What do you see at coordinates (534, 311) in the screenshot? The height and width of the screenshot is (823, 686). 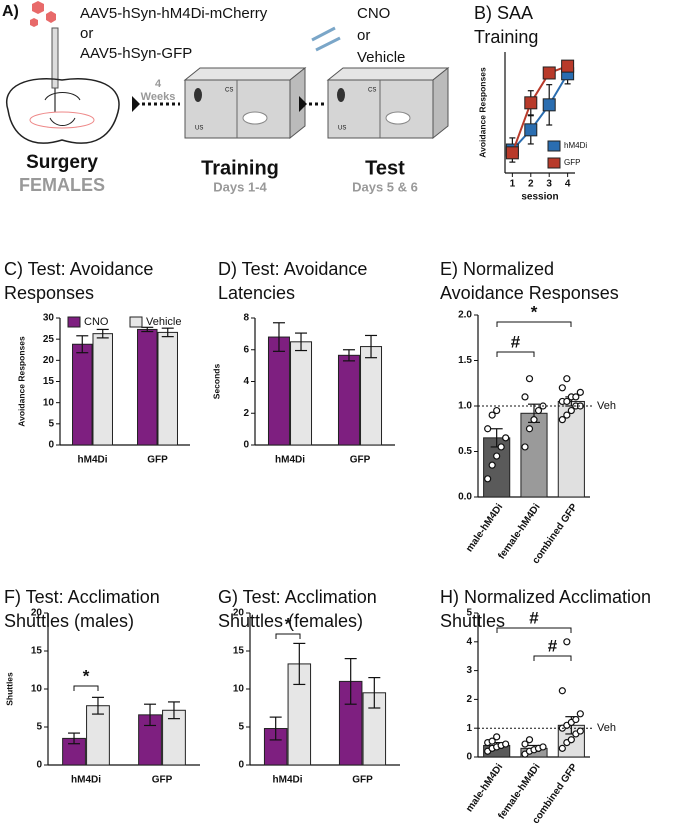 I see `significance-label: *` at bounding box center [534, 311].